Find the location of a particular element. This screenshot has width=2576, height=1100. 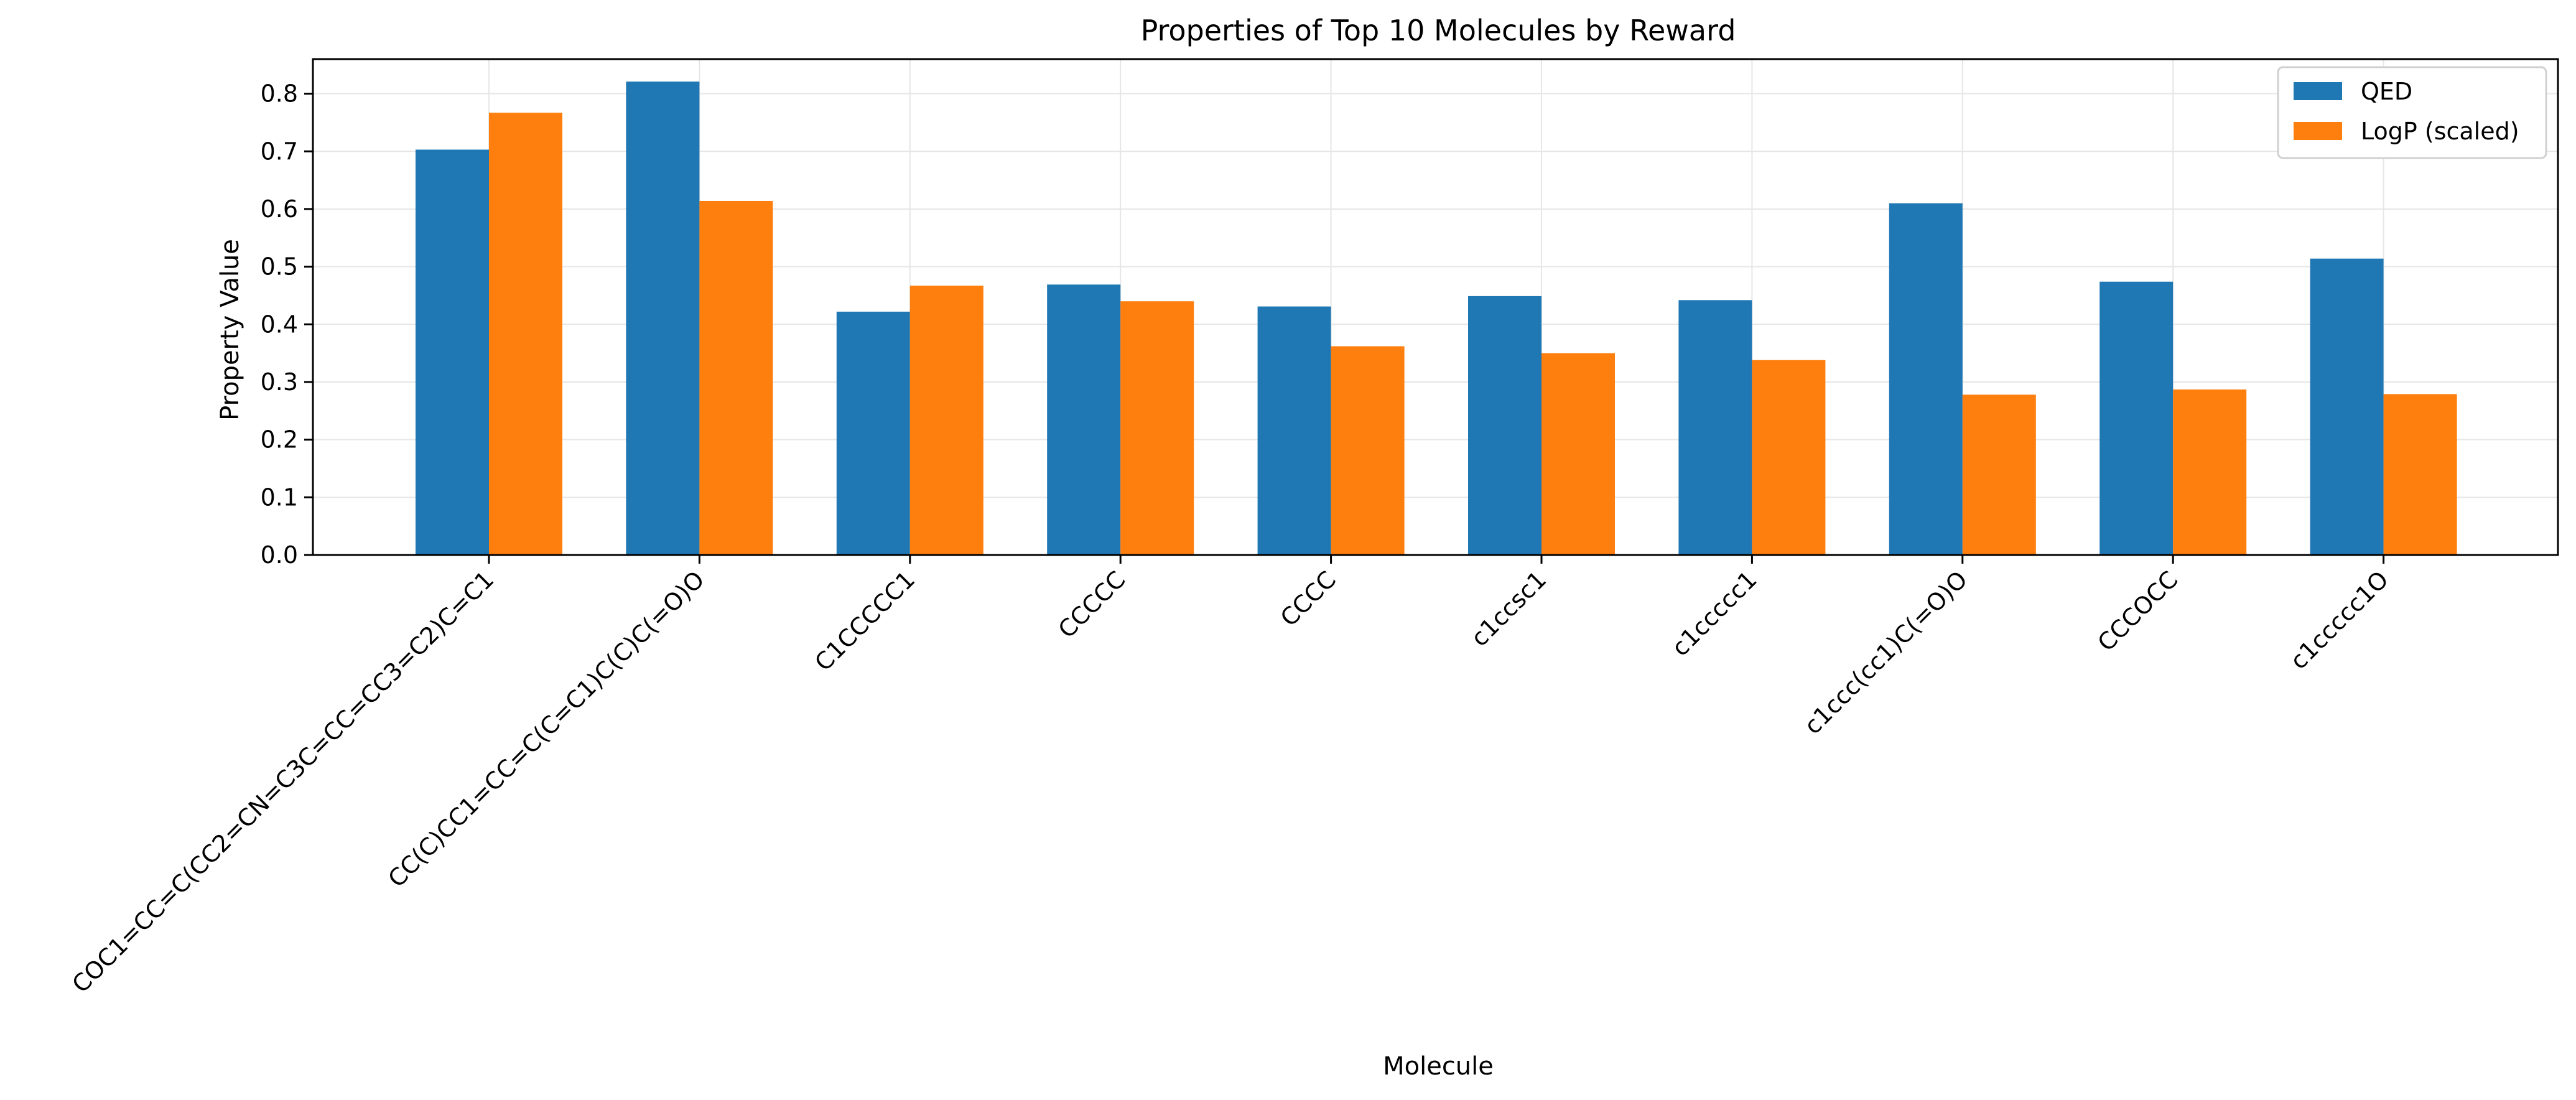

y-tick-label: 0.7 is located at coordinates (279, 151).